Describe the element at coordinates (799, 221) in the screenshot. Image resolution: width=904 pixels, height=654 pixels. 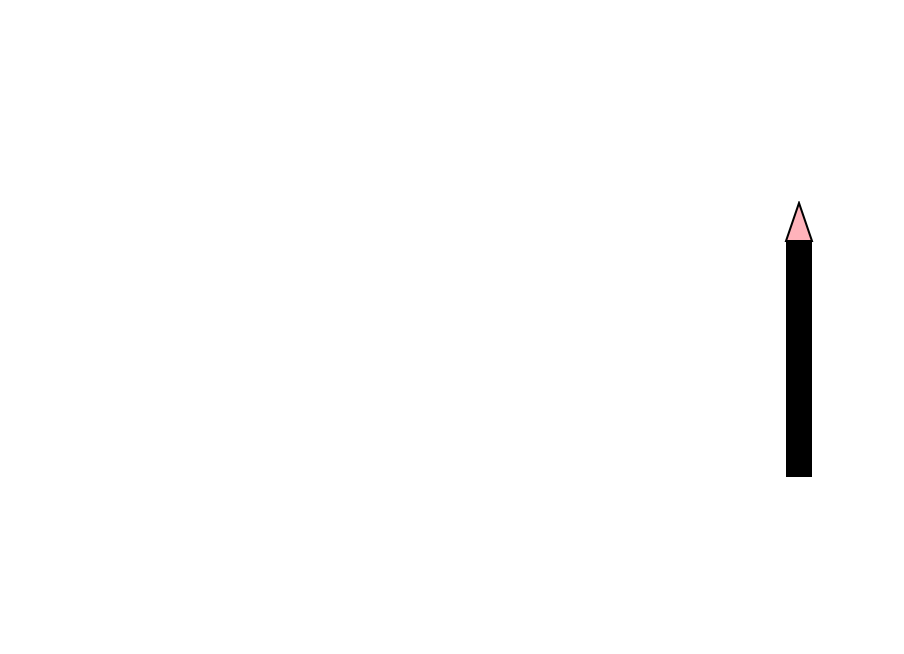
I see `colorbar-overflow-arrow-icon` at that location.